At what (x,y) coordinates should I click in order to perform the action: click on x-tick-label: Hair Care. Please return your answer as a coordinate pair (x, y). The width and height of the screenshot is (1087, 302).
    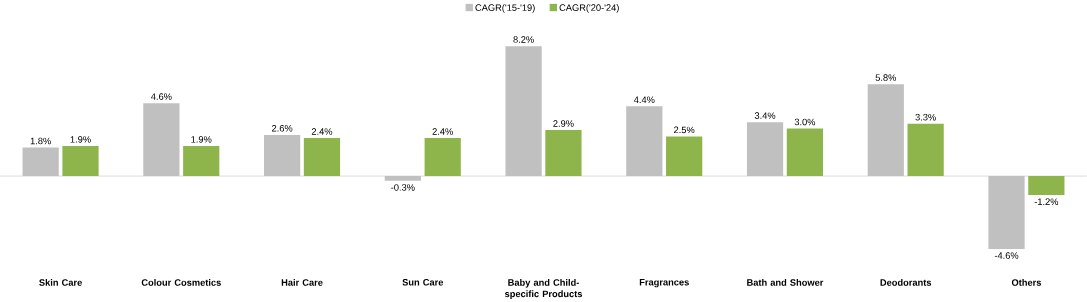
    Looking at the image, I should click on (302, 282).